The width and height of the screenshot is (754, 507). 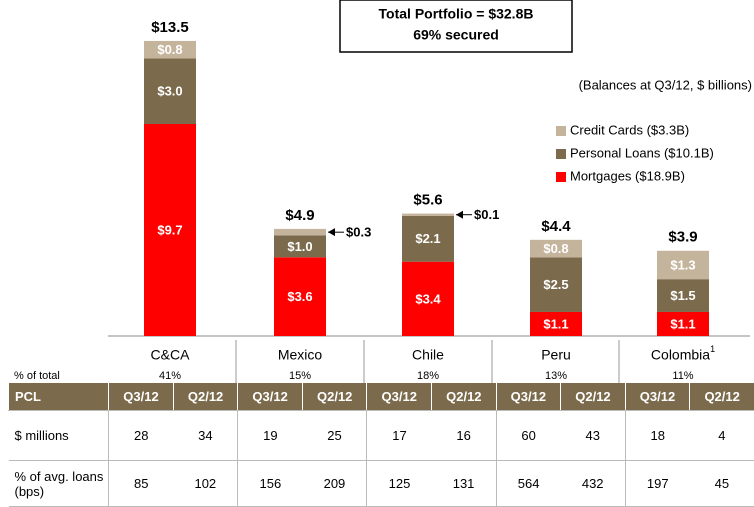 I want to click on category-label: C&CA, so click(x=171, y=355).